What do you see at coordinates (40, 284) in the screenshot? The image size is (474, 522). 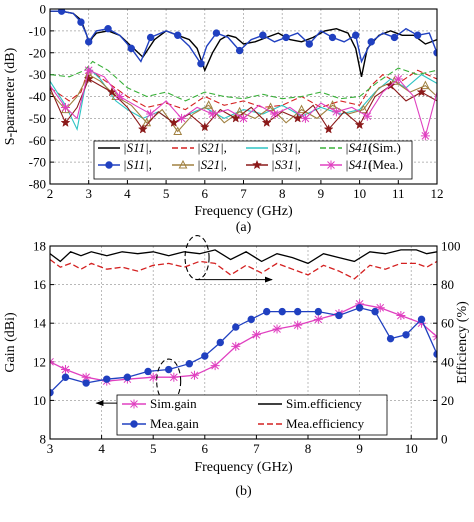 I see `y-tick-label: 16` at bounding box center [40, 284].